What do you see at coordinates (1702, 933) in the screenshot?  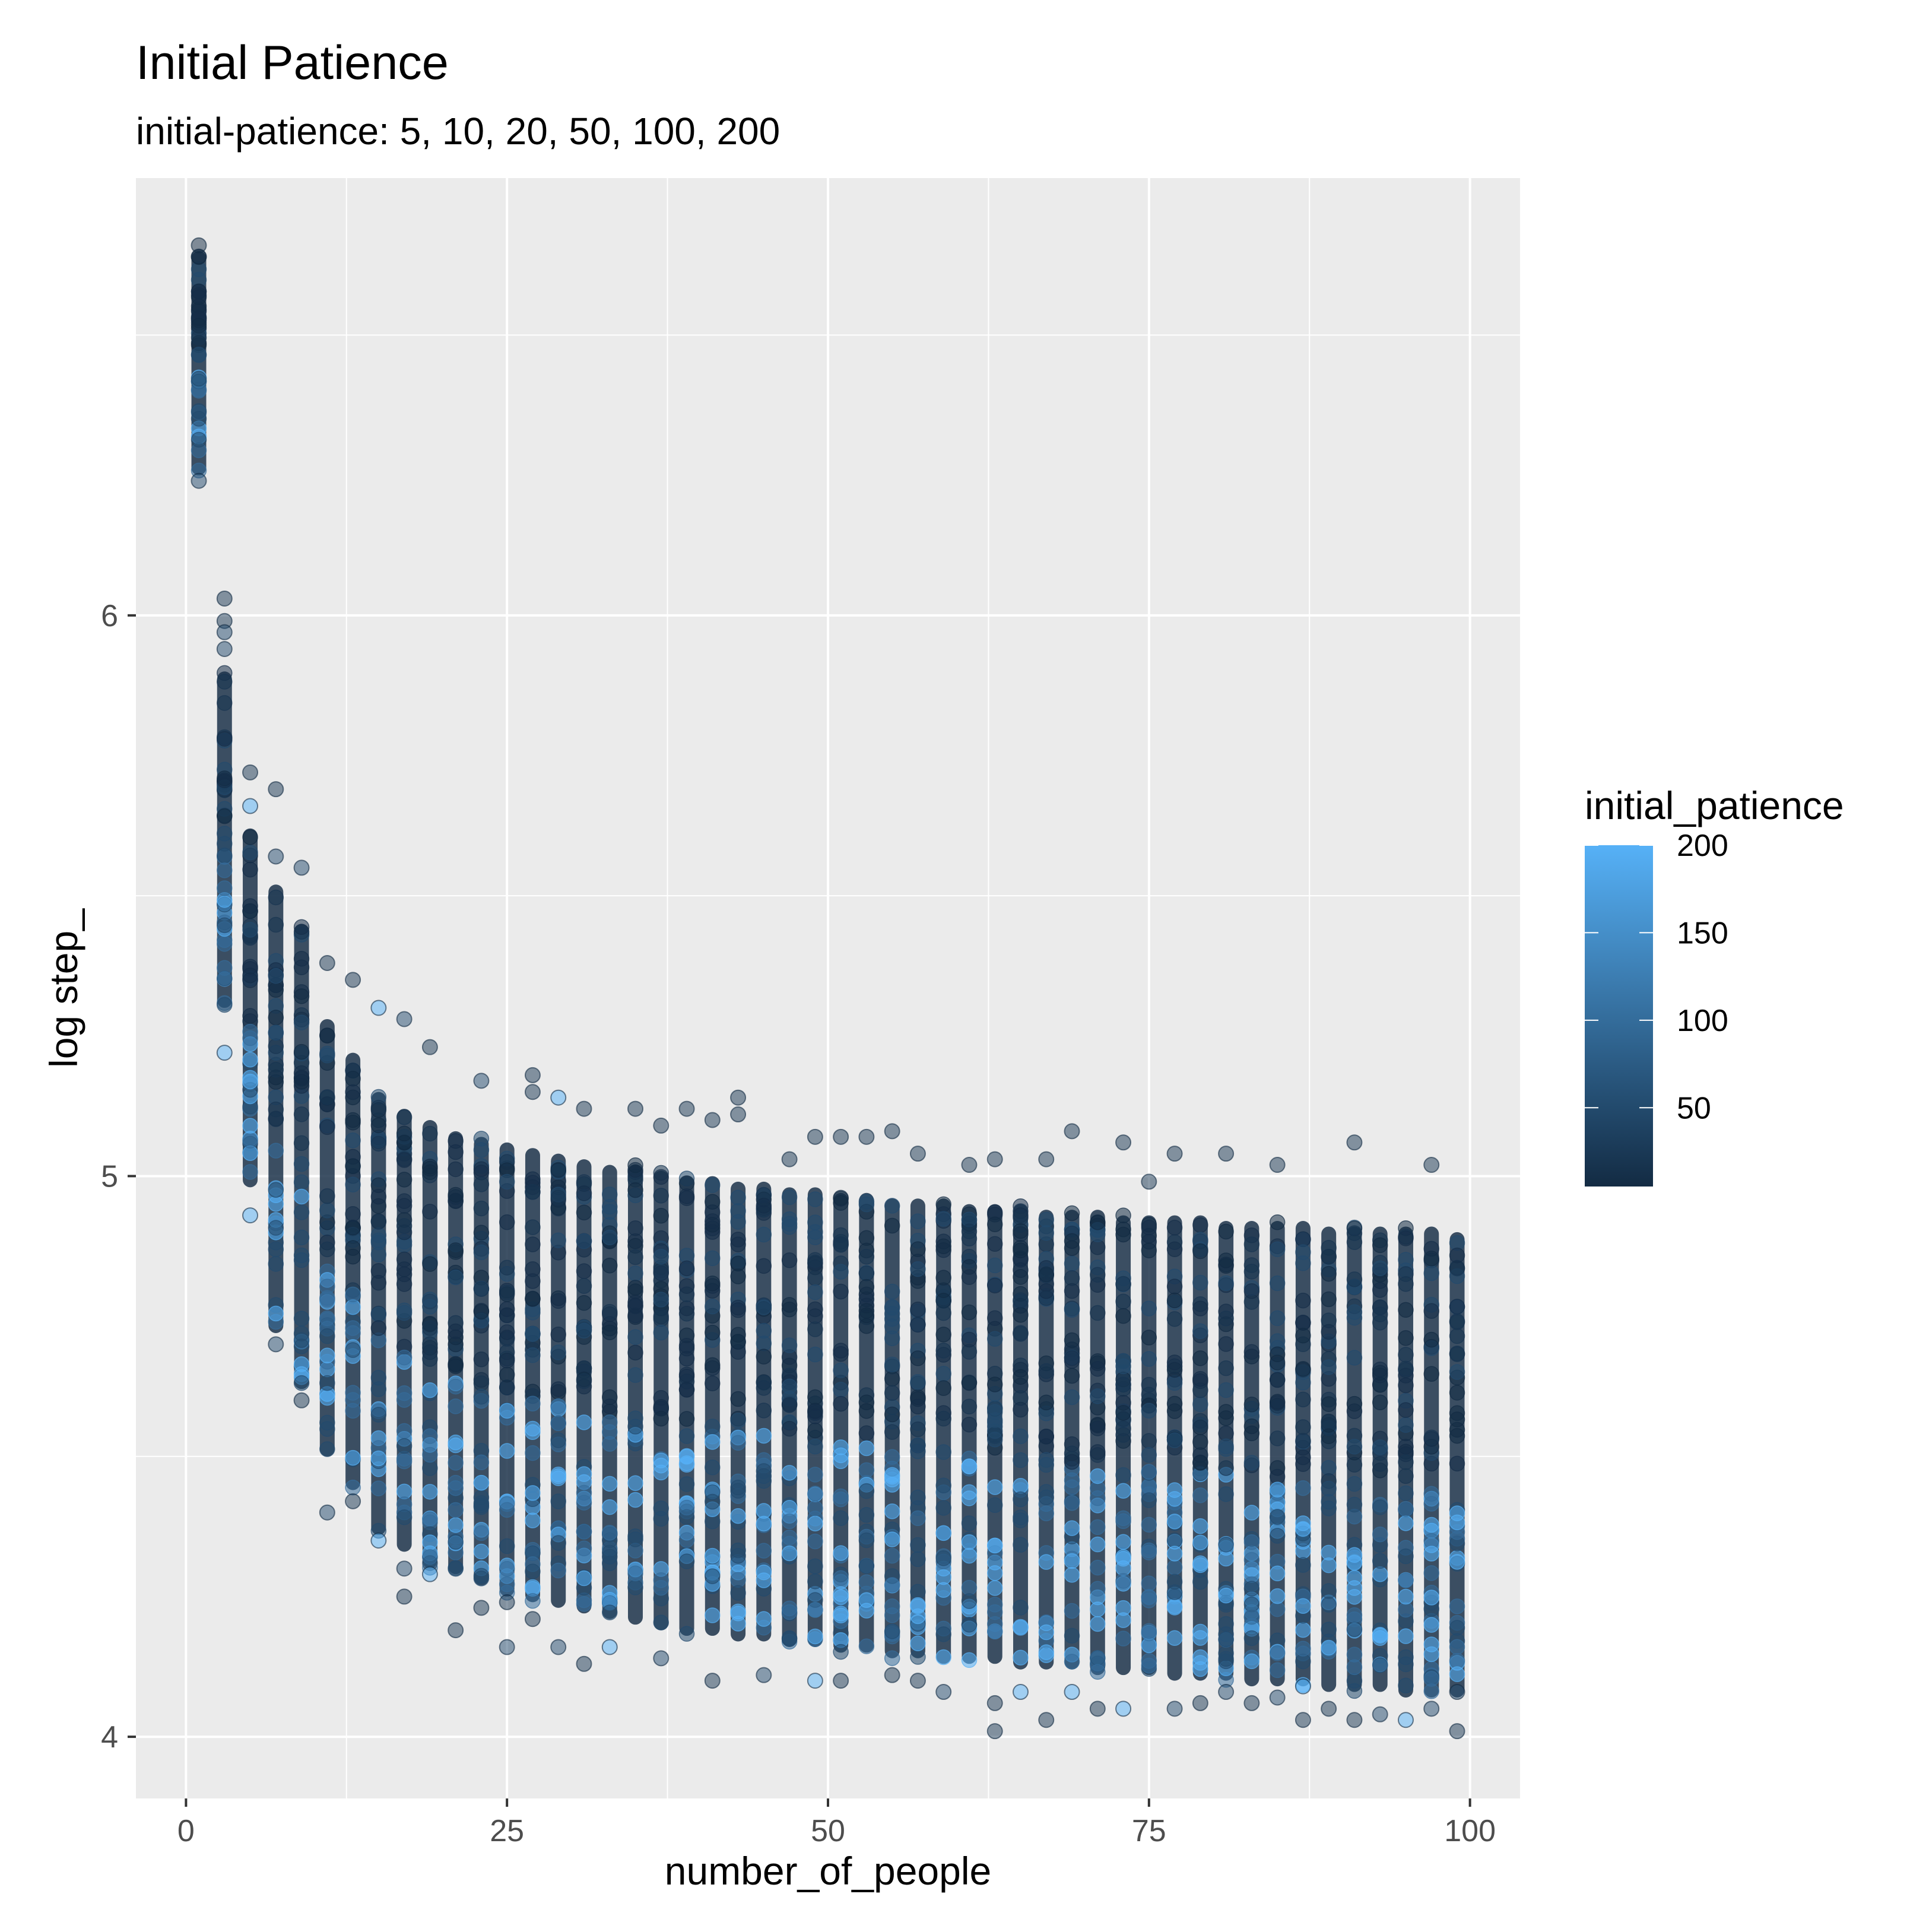 I see `legend-label: 150` at bounding box center [1702, 933].